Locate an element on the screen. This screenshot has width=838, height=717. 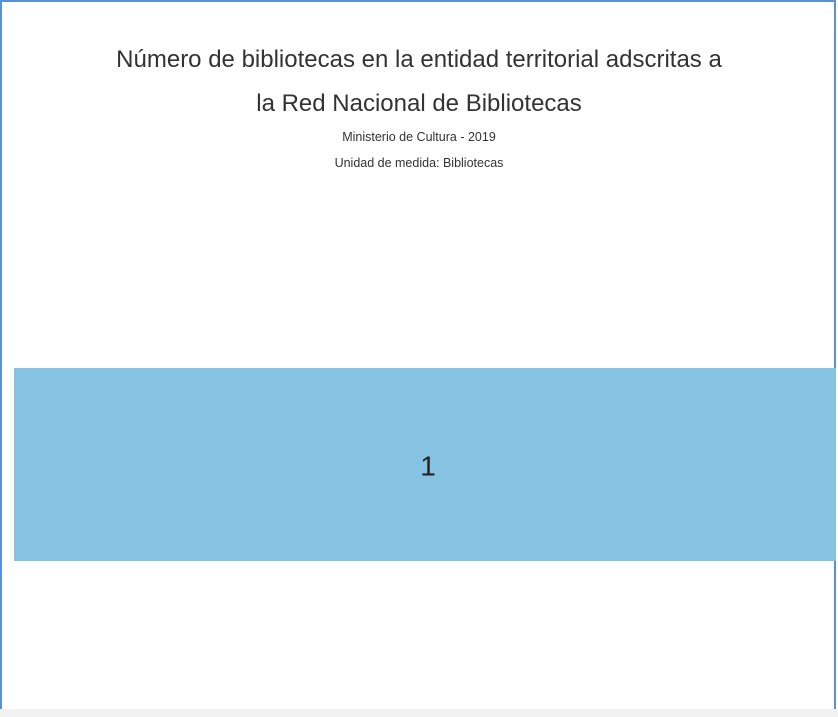
chart-subtitle-source: Ministerio de Cultura - 2019 is located at coordinates (419, 137).